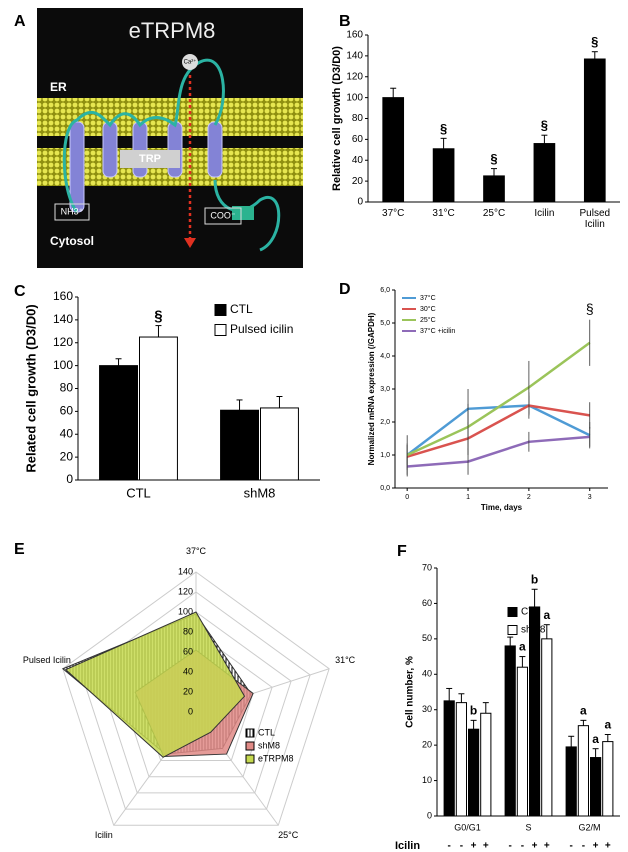 The image size is (628, 852). I want to click on panel-letter: F, so click(402, 551).